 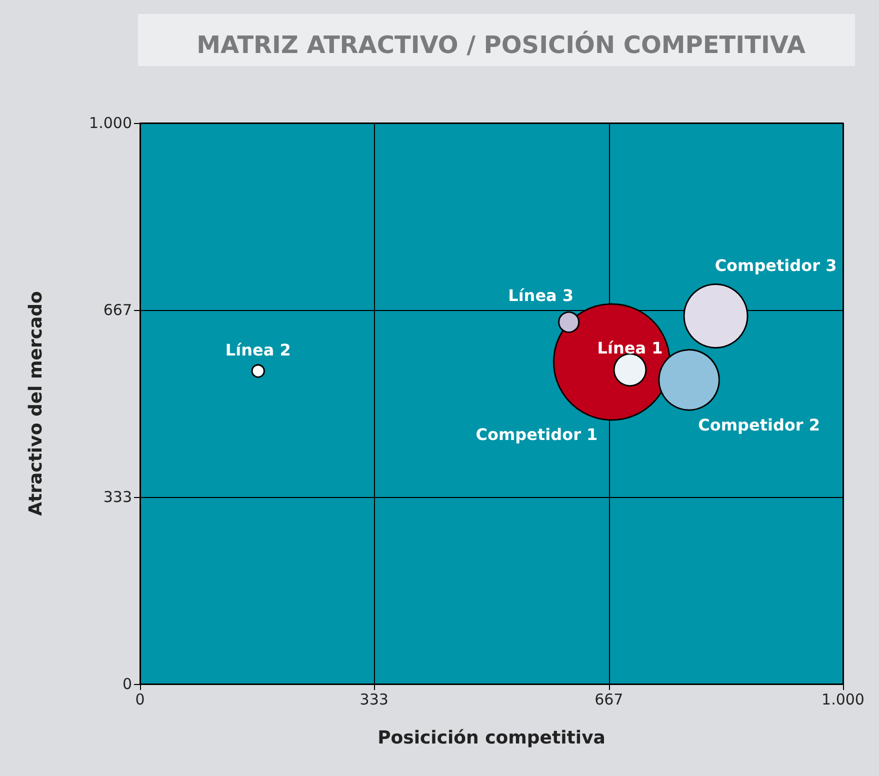 What do you see at coordinates (609, 699) in the screenshot?
I see `x-tick-label: 667` at bounding box center [609, 699].